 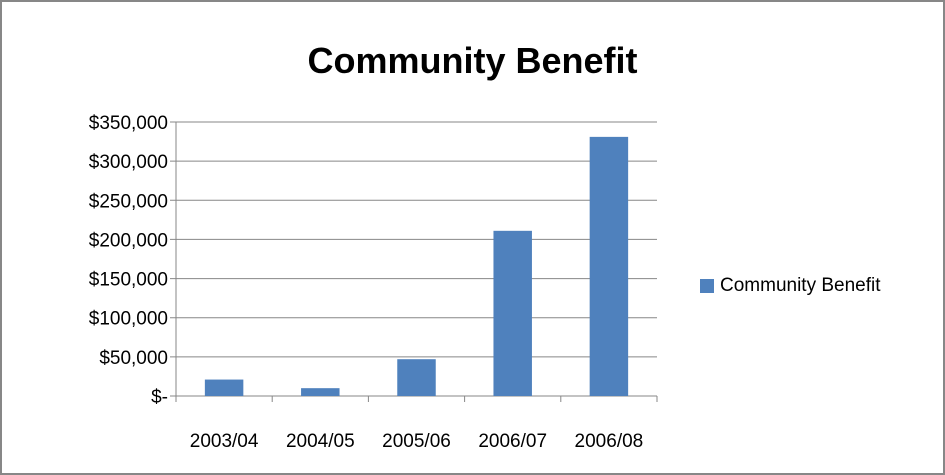 I want to click on y-tick-label: $-, so click(x=159, y=397).